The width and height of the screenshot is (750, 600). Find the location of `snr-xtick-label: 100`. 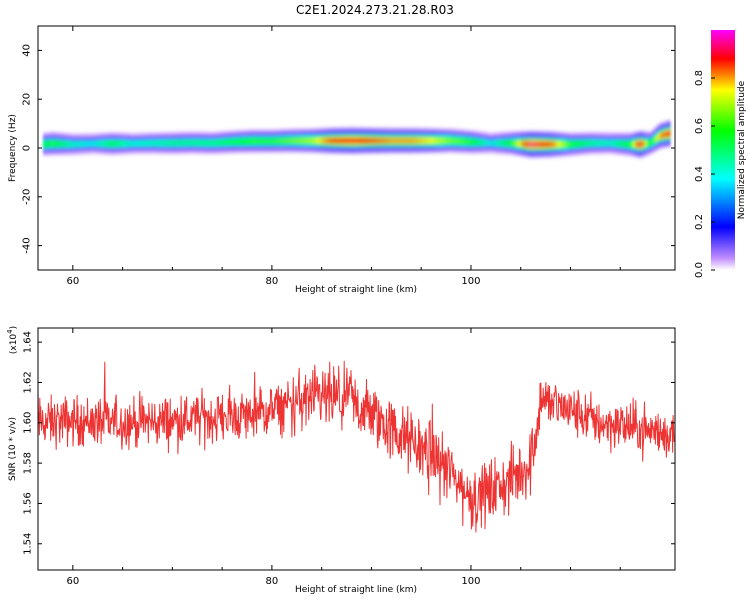

snr-xtick-label: 100 is located at coordinates (470, 581).